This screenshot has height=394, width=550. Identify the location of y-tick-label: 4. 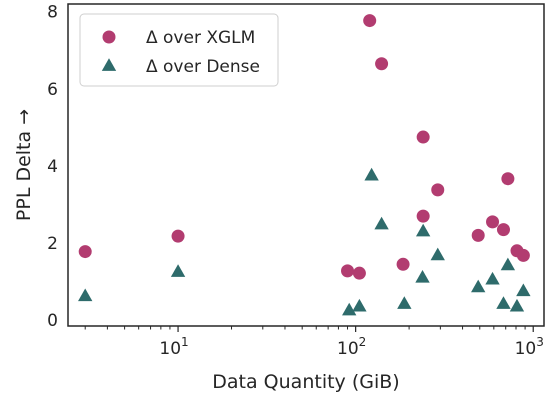
(52, 167).